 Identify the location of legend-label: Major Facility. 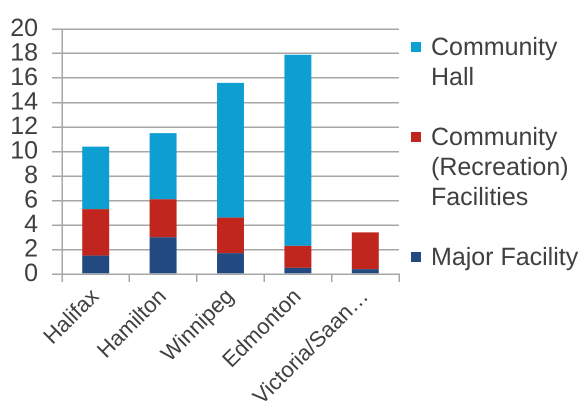
(504, 257).